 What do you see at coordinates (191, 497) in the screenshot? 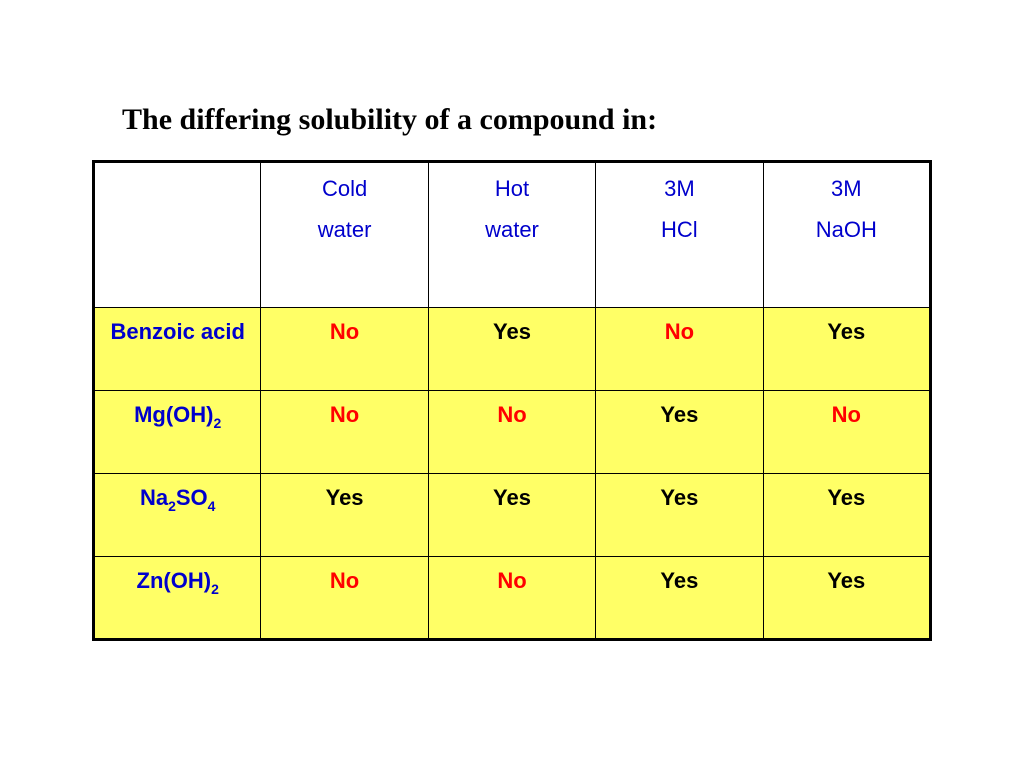
I see `compound-text: SO` at bounding box center [191, 497].